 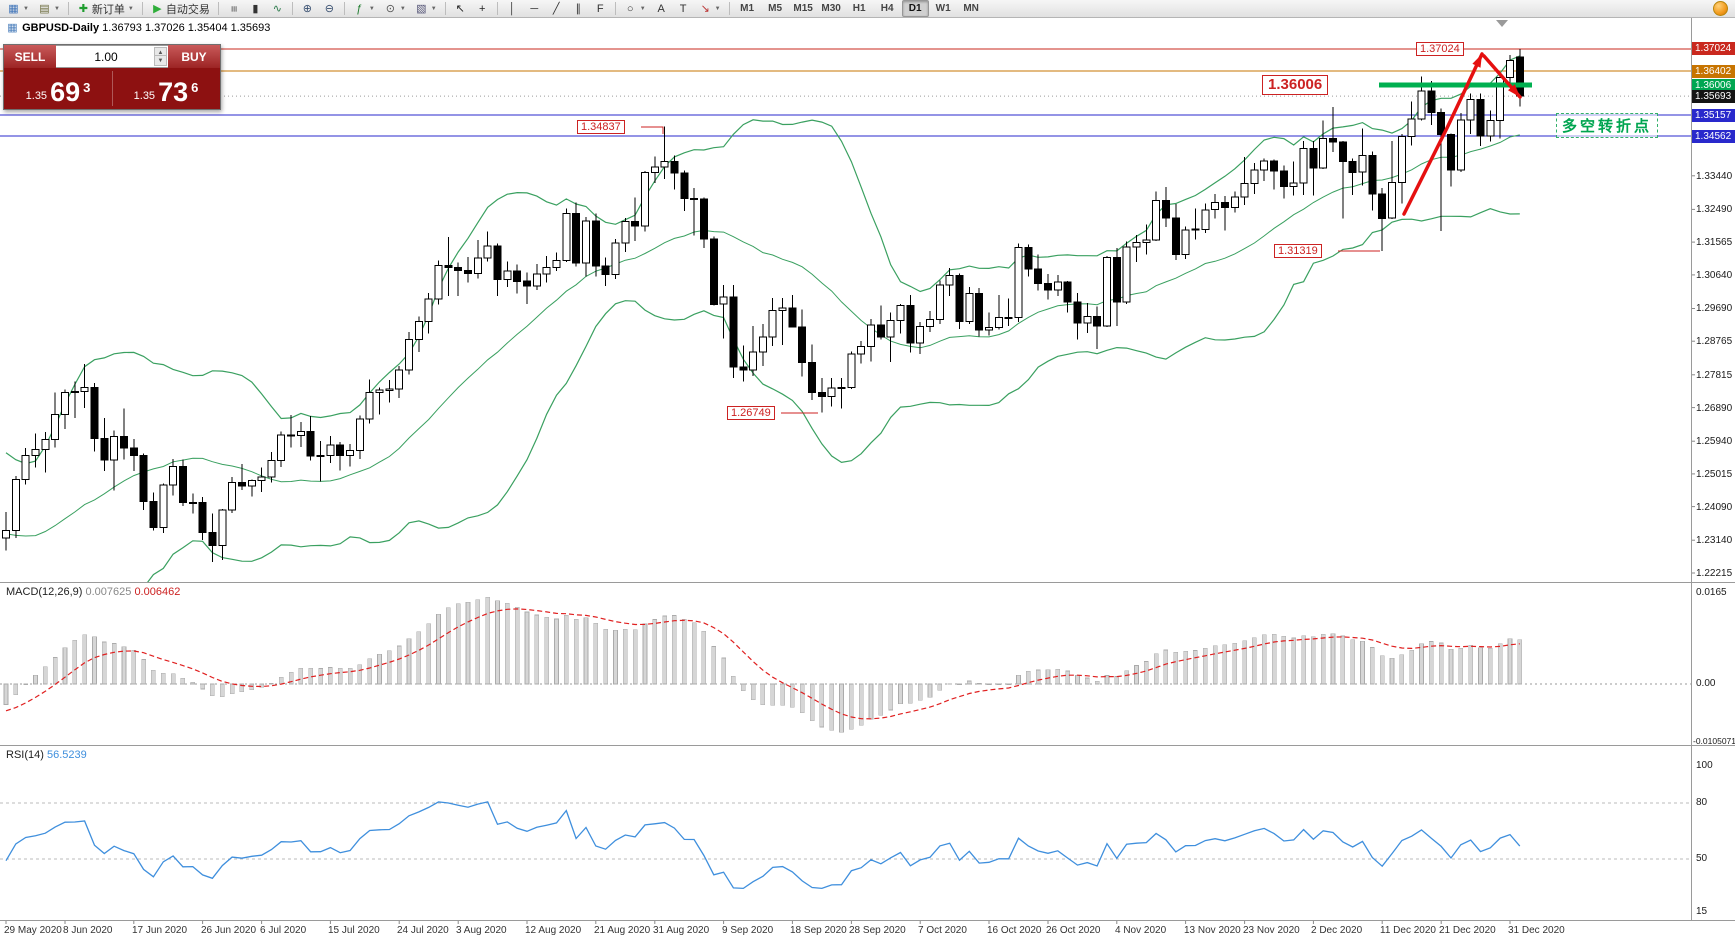 I want to click on candlestick-chart-button: ▮, so click(x=255, y=9).